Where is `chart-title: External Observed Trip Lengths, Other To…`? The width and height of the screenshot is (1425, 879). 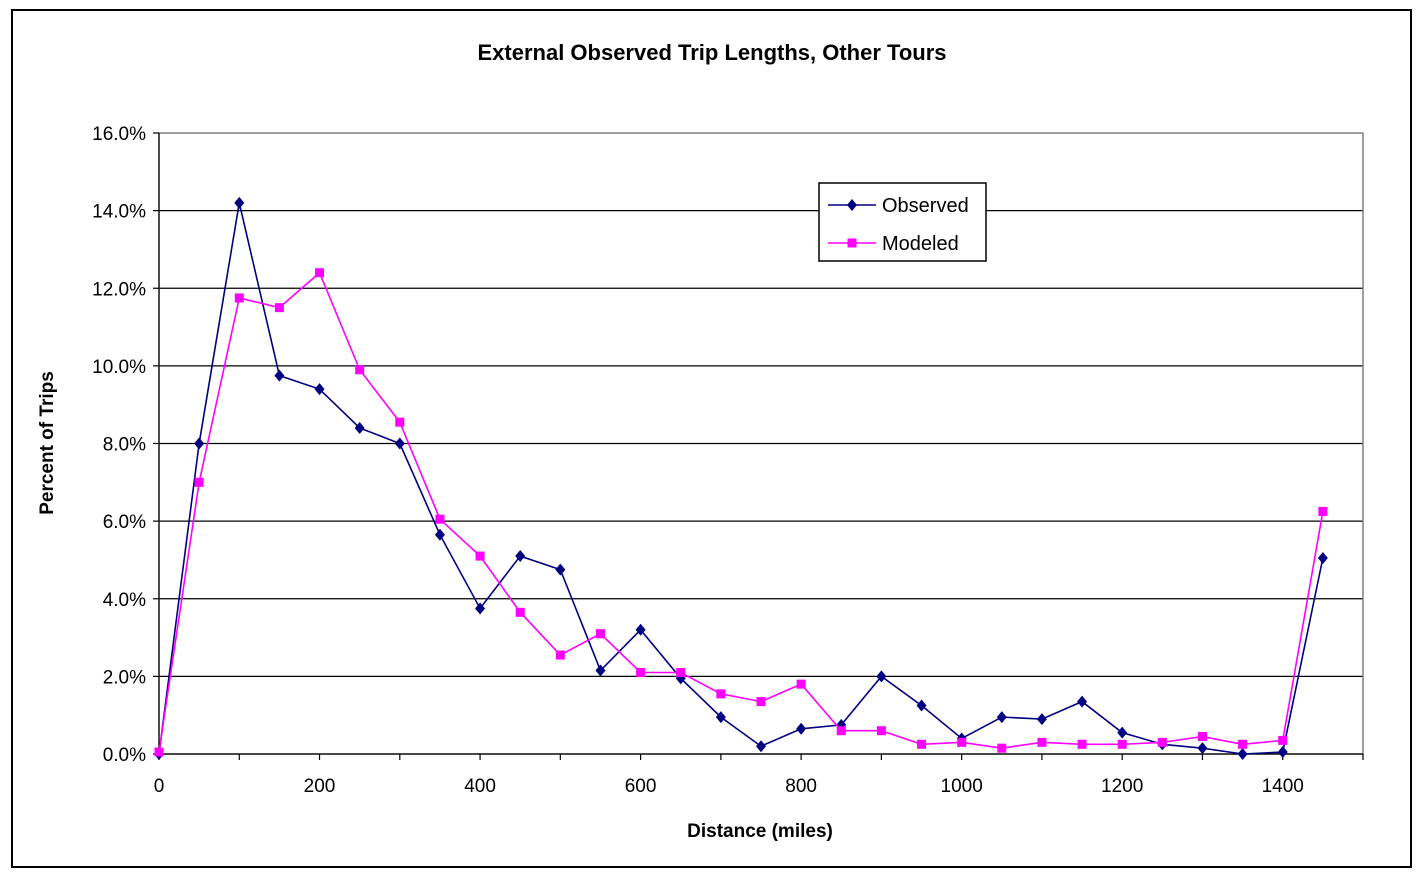 chart-title: External Observed Trip Lengths, Other To… is located at coordinates (711, 52).